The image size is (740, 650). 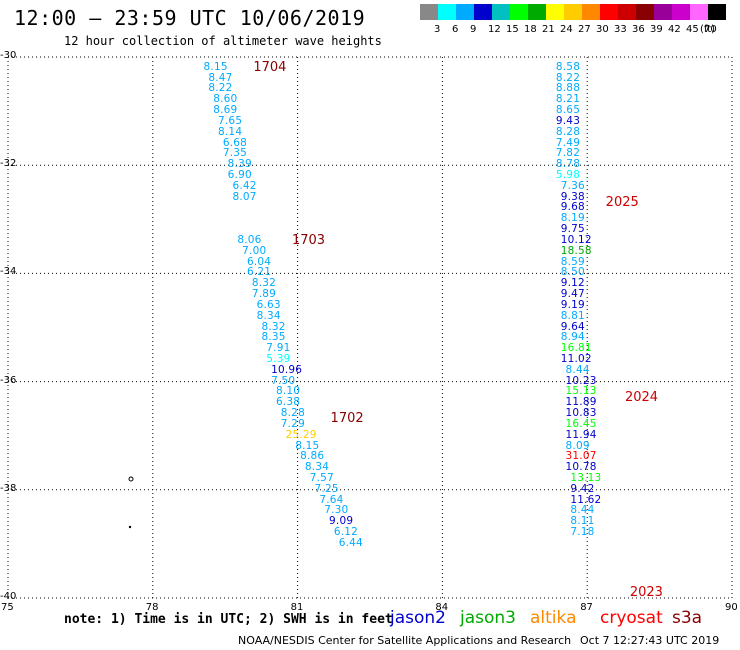 I want to click on wave-height-value: 8.32, so click(x=263, y=283).